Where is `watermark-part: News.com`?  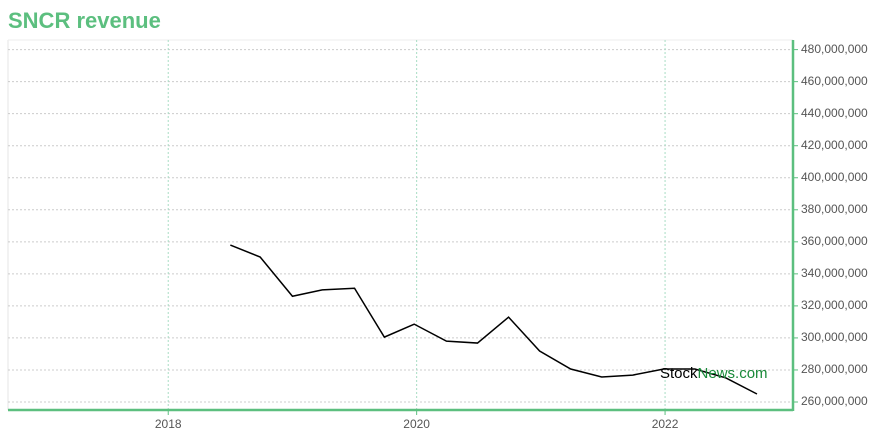
watermark-part: News.com is located at coordinates (733, 373).